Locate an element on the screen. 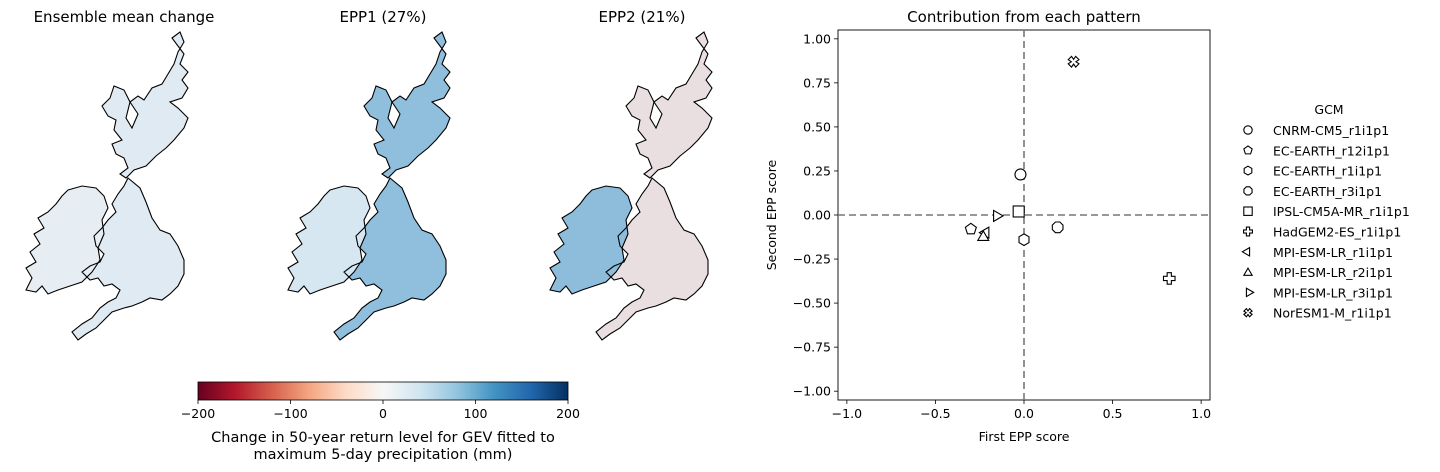 This screenshot has width=1440, height=472. point-cnrm-cm5-r1i1p1 is located at coordinates (1020, 174).